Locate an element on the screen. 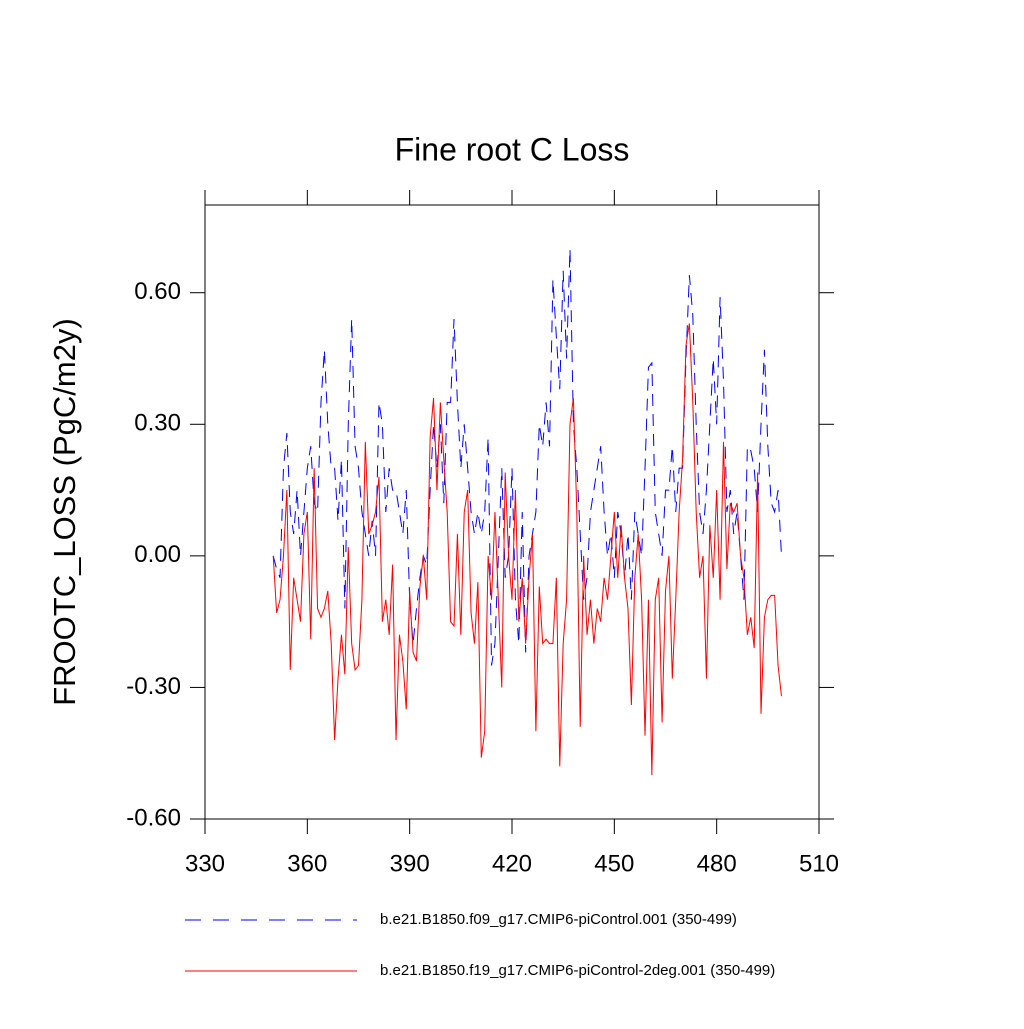  x-tick-label: 360 is located at coordinates (307, 863).